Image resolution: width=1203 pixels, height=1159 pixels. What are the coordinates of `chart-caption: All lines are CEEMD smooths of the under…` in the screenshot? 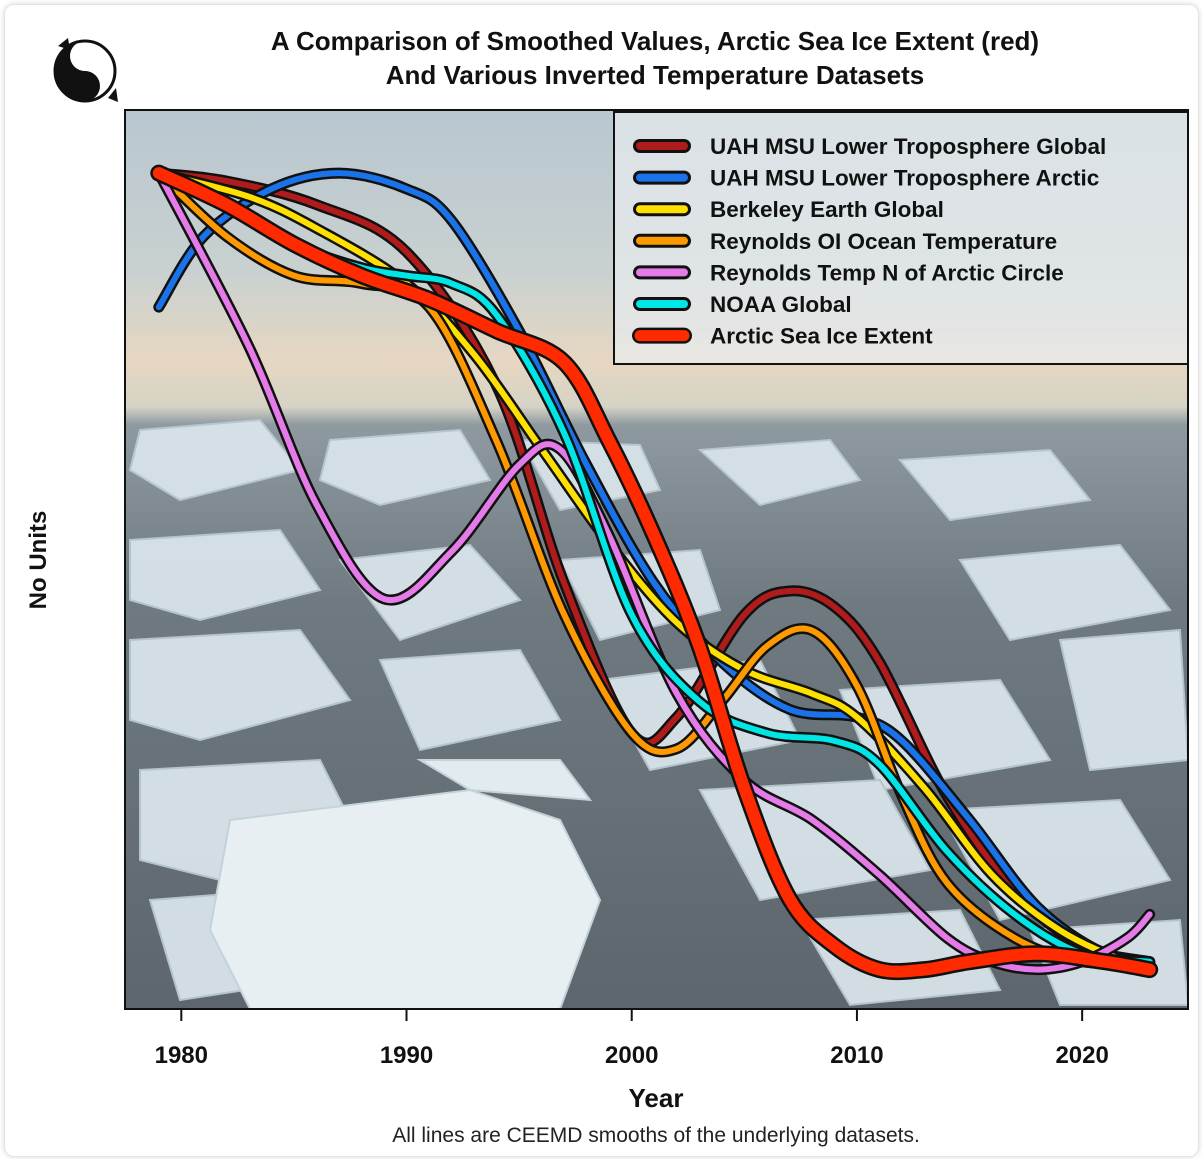 It's located at (656, 1135).